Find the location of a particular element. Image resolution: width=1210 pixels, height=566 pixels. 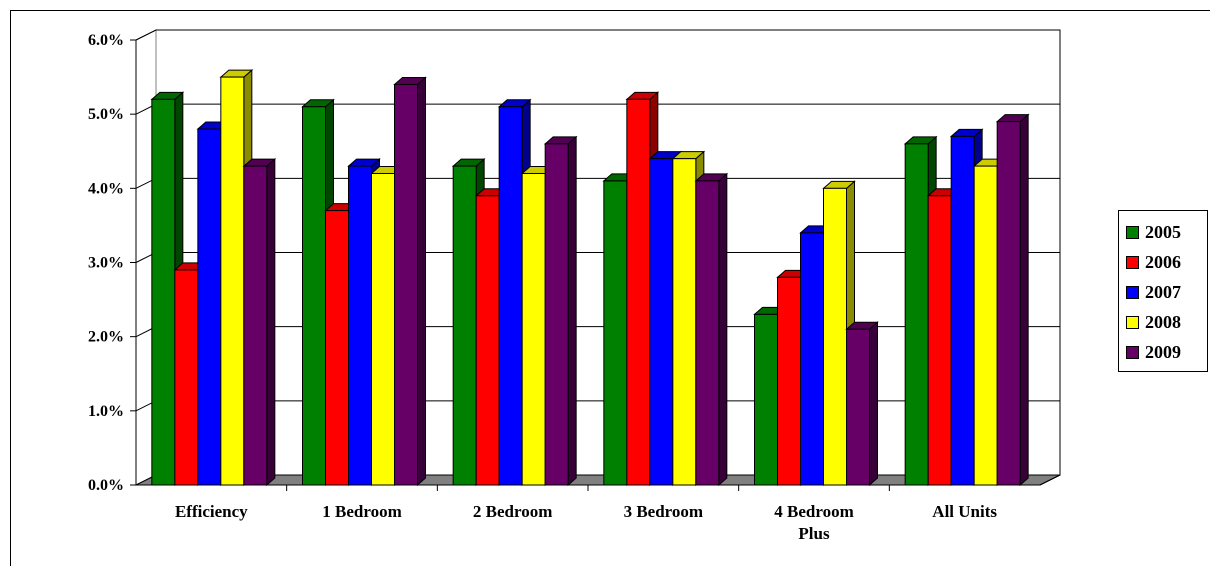

legend-label: 2007 is located at coordinates (1163, 291).